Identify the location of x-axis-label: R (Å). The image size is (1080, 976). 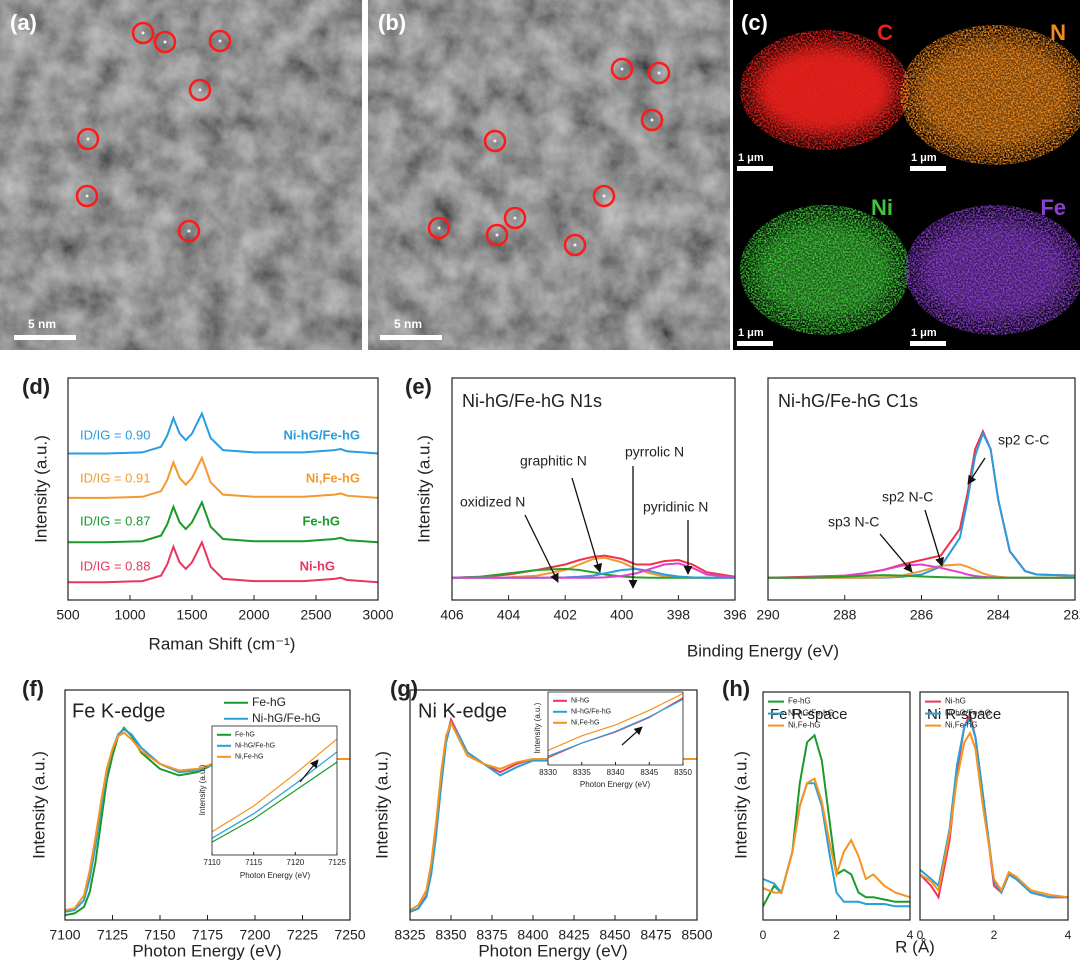
(915, 946).